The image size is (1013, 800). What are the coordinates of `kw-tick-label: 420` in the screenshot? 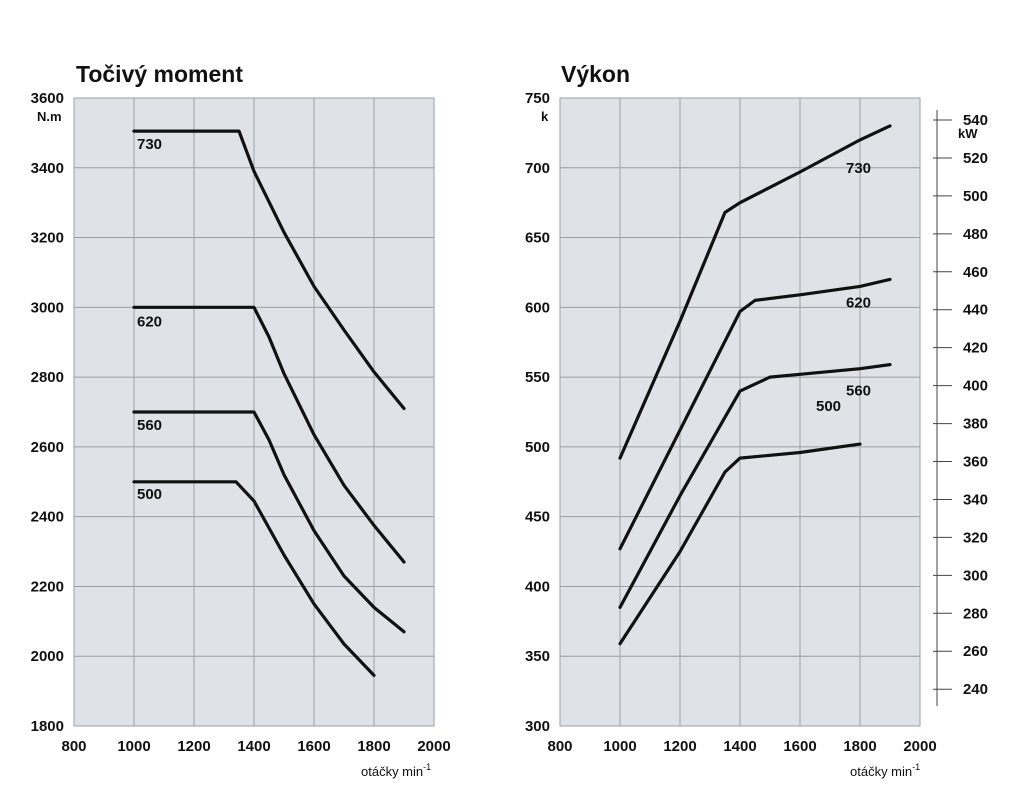 It's located at (975, 348).